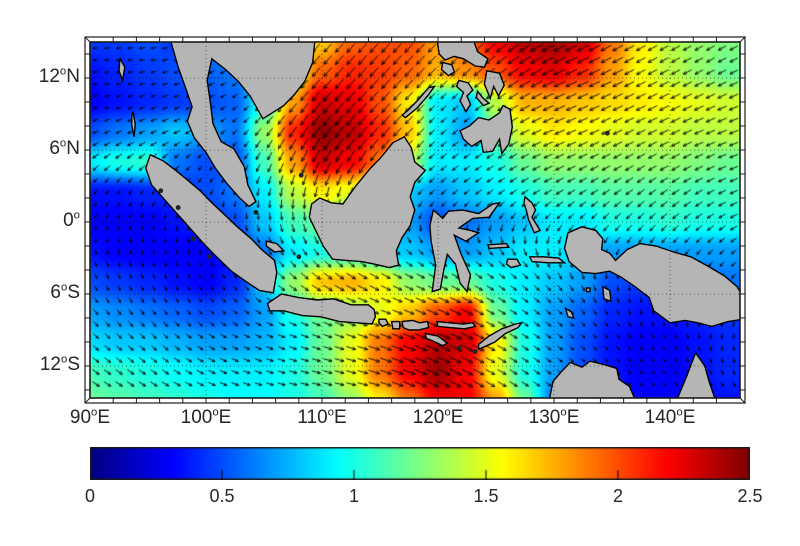 This screenshot has width=800, height=546. What do you see at coordinates (59, 364) in the screenshot?
I see `y-tick-label-12S: 12oS` at bounding box center [59, 364].